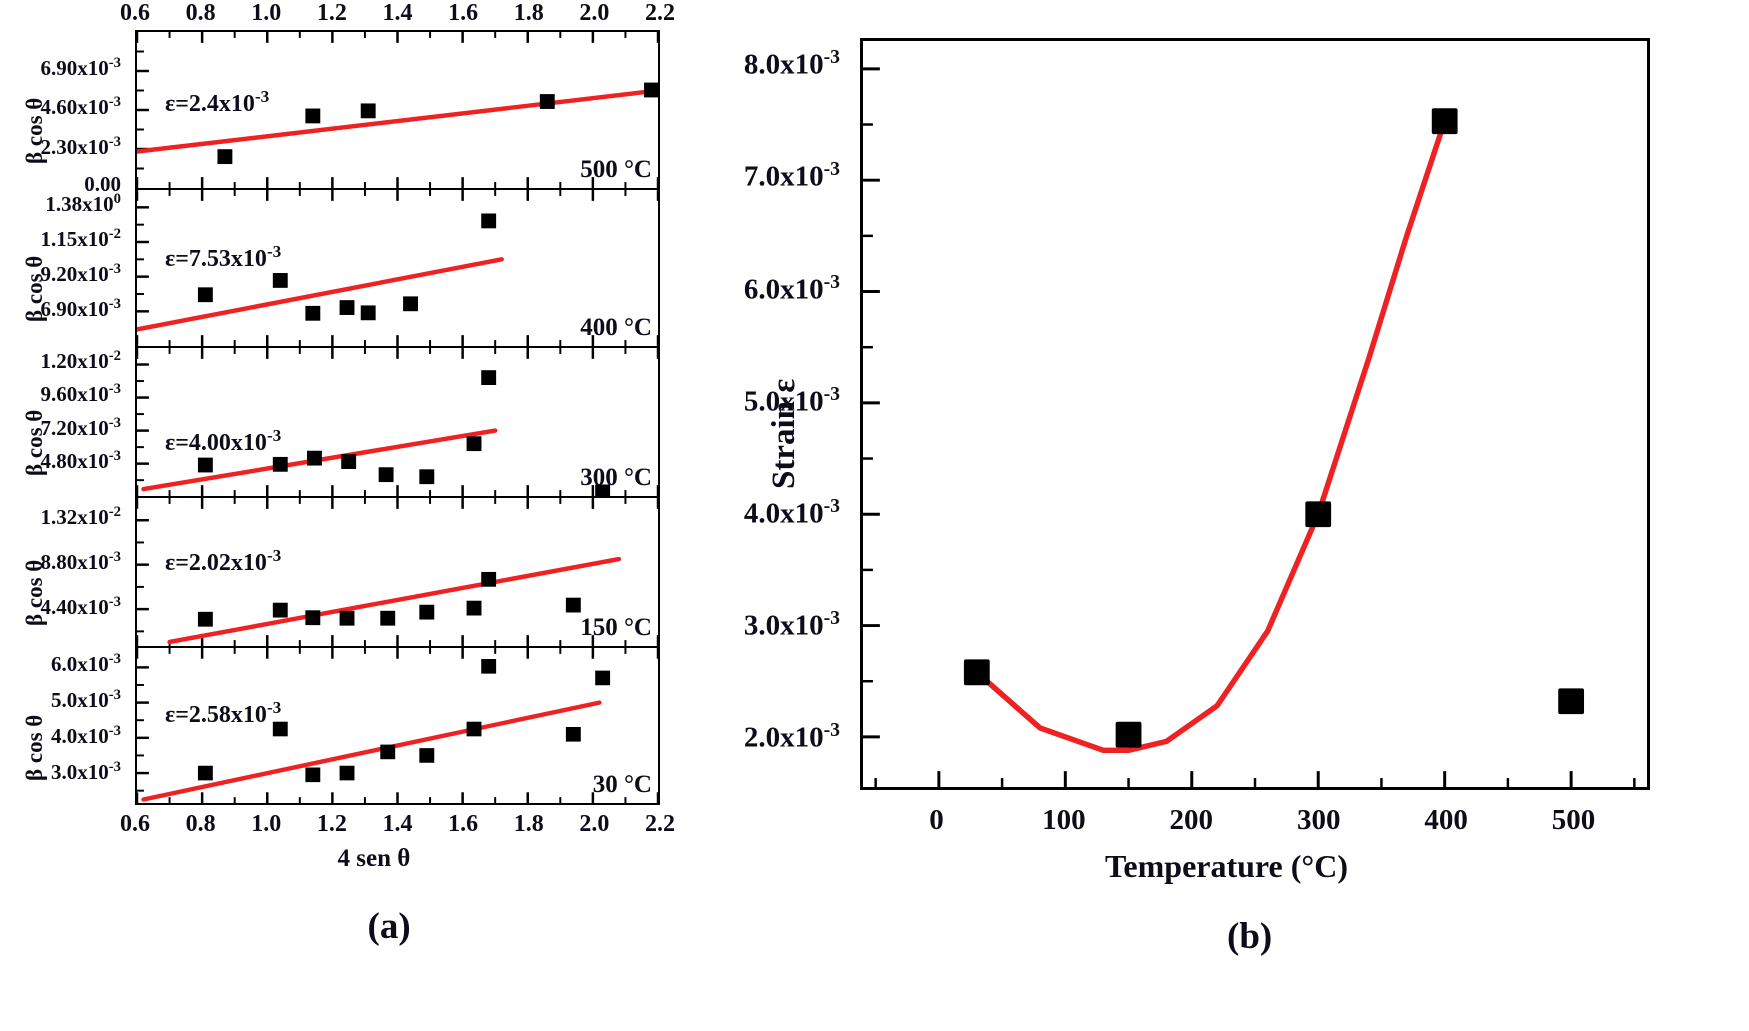 Image resolution: width=1749 pixels, height=1031 pixels. Describe the element at coordinates (1191, 820) in the screenshot. I see `x-axis-tick-label: 200` at that location.